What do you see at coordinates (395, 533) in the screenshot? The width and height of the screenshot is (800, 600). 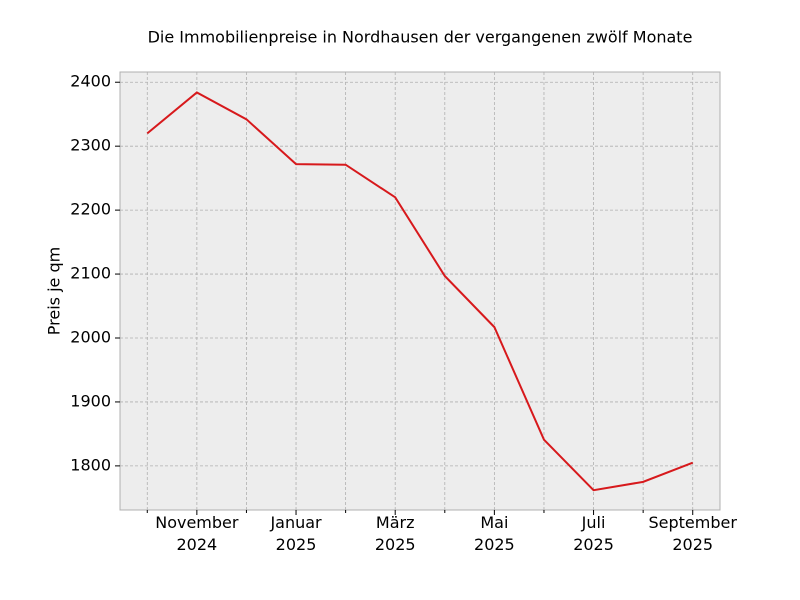 I see `x-tick-label: März 2025` at bounding box center [395, 533].